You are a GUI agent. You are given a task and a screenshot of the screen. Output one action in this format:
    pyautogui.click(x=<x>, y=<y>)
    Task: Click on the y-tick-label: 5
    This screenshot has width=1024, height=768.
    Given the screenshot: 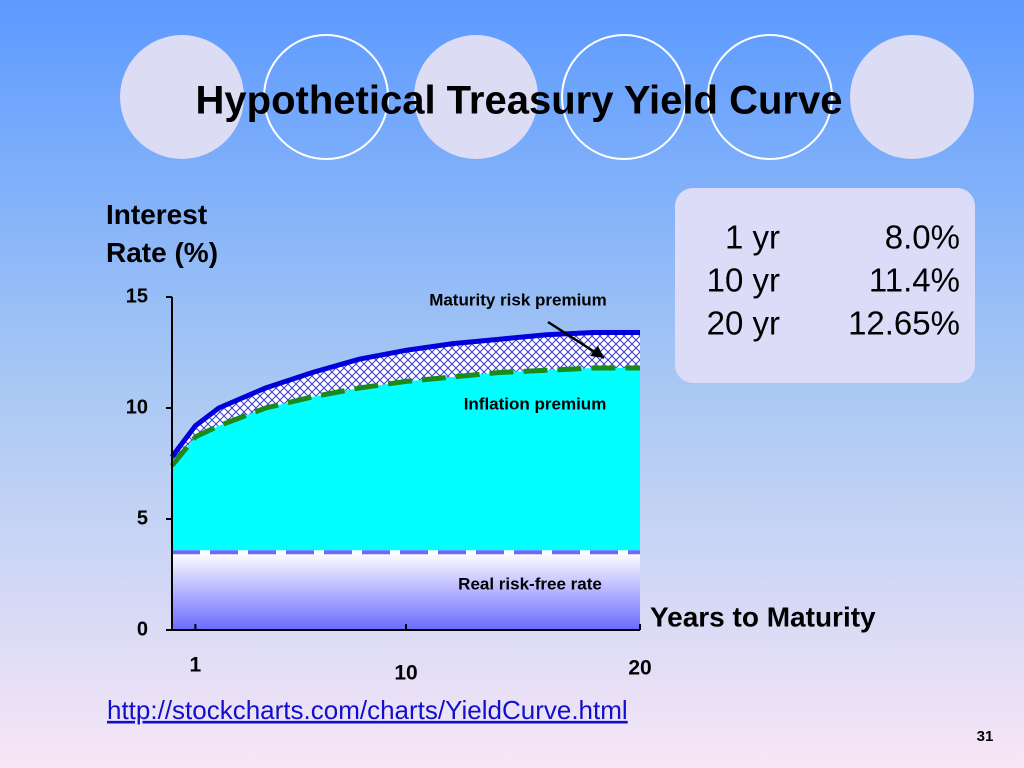 What is the action you would take?
    pyautogui.click(x=142, y=518)
    